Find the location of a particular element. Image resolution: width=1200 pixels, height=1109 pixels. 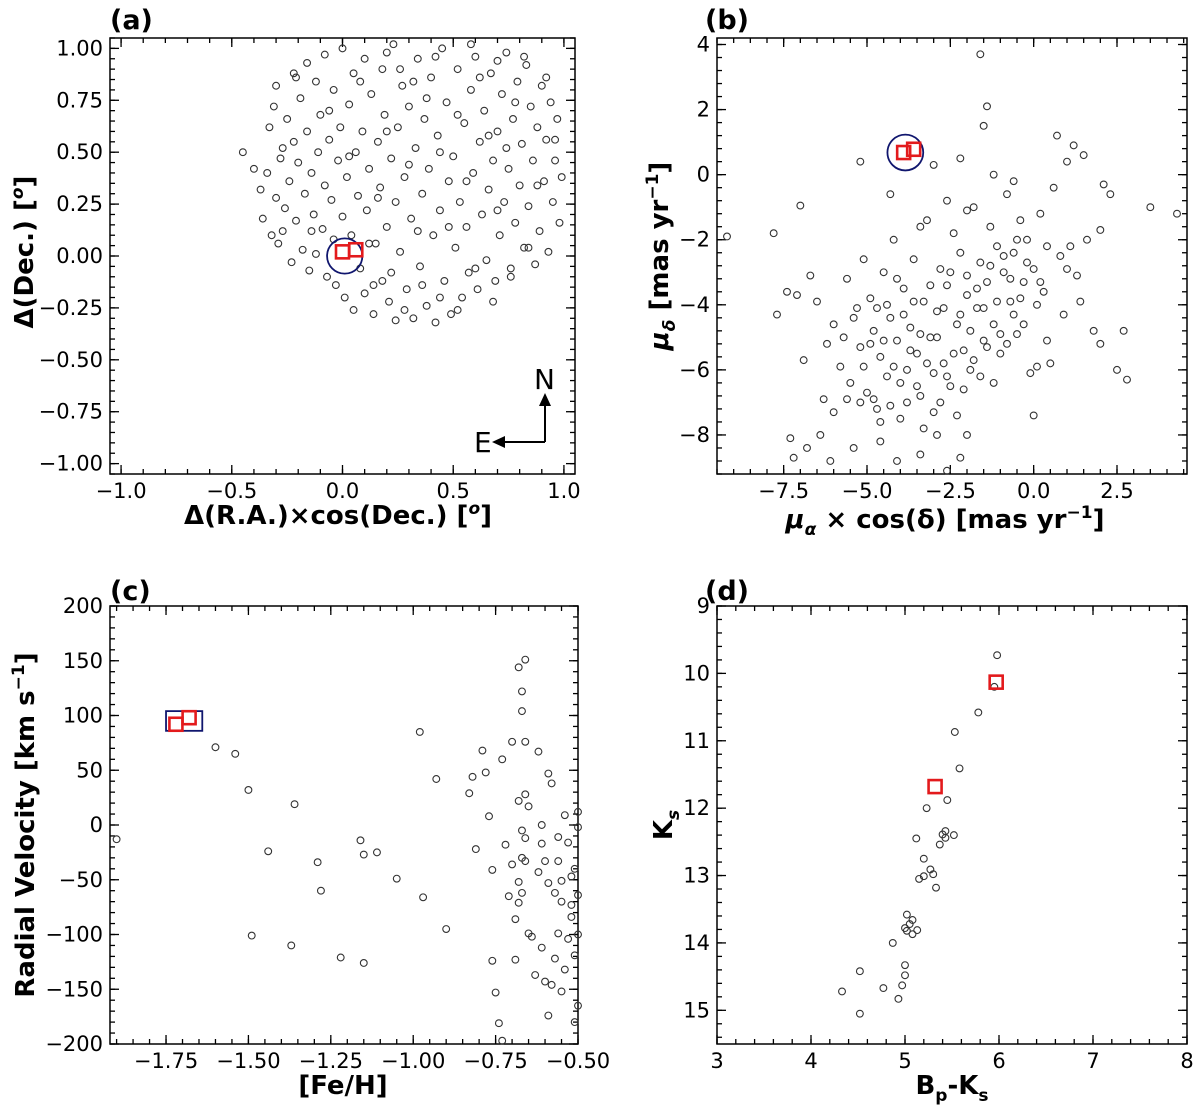

y-tick-label: −100 is located at coordinates (74, 935).